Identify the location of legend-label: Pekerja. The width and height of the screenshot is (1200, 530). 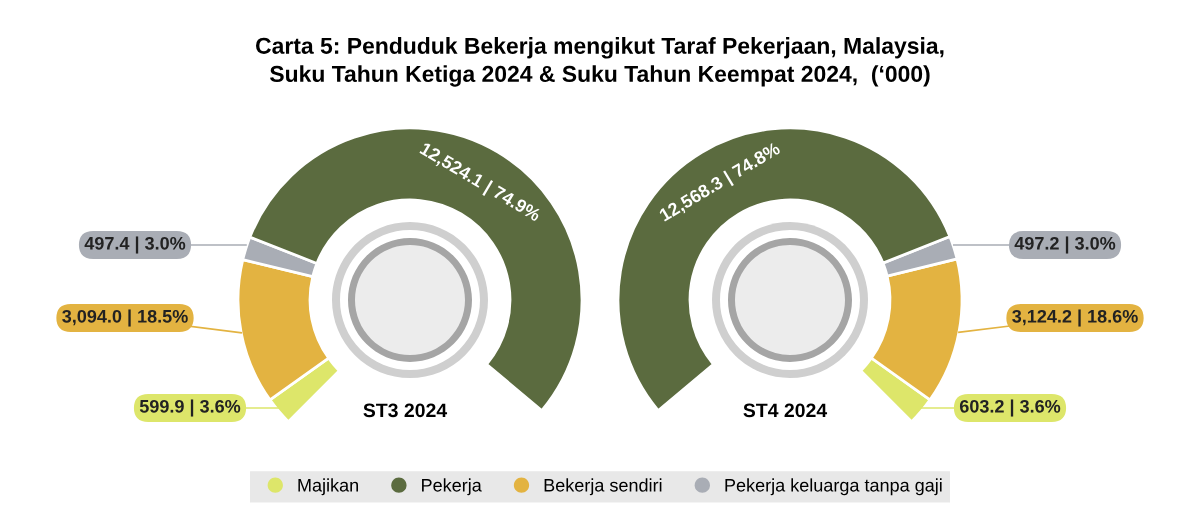
(452, 487).